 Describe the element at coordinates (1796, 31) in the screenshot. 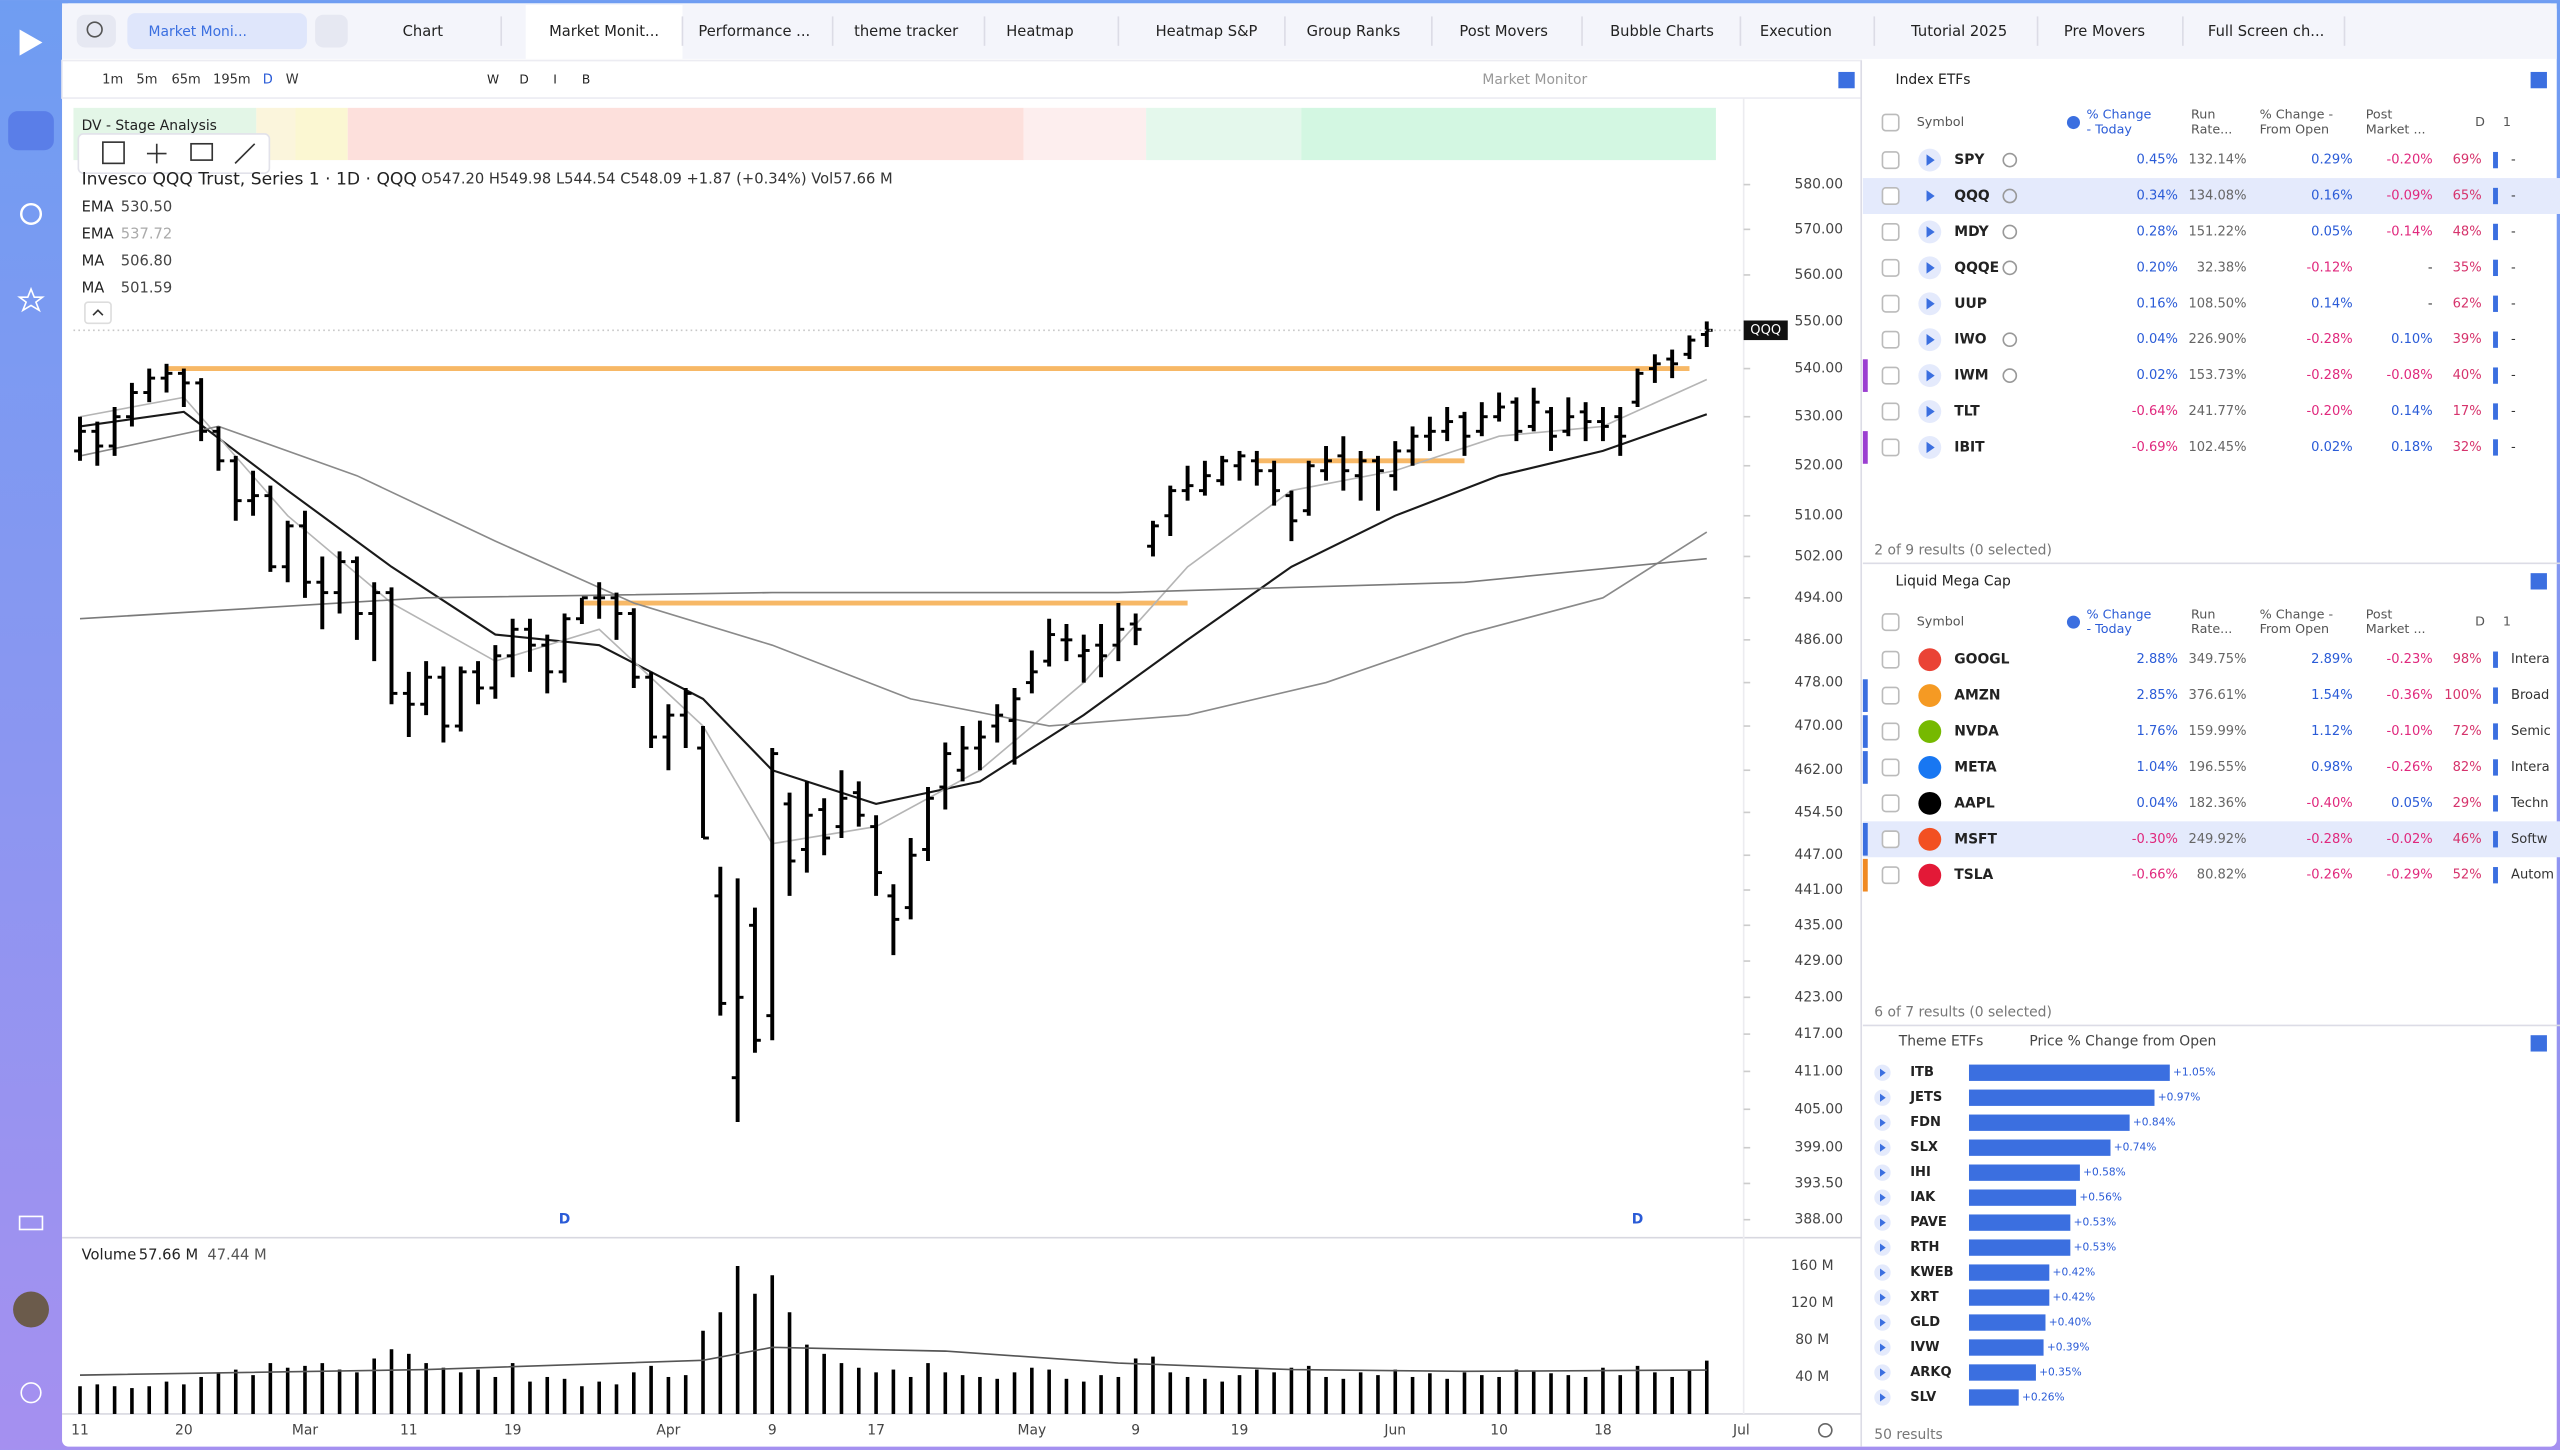

I see `tab: Execution` at that location.